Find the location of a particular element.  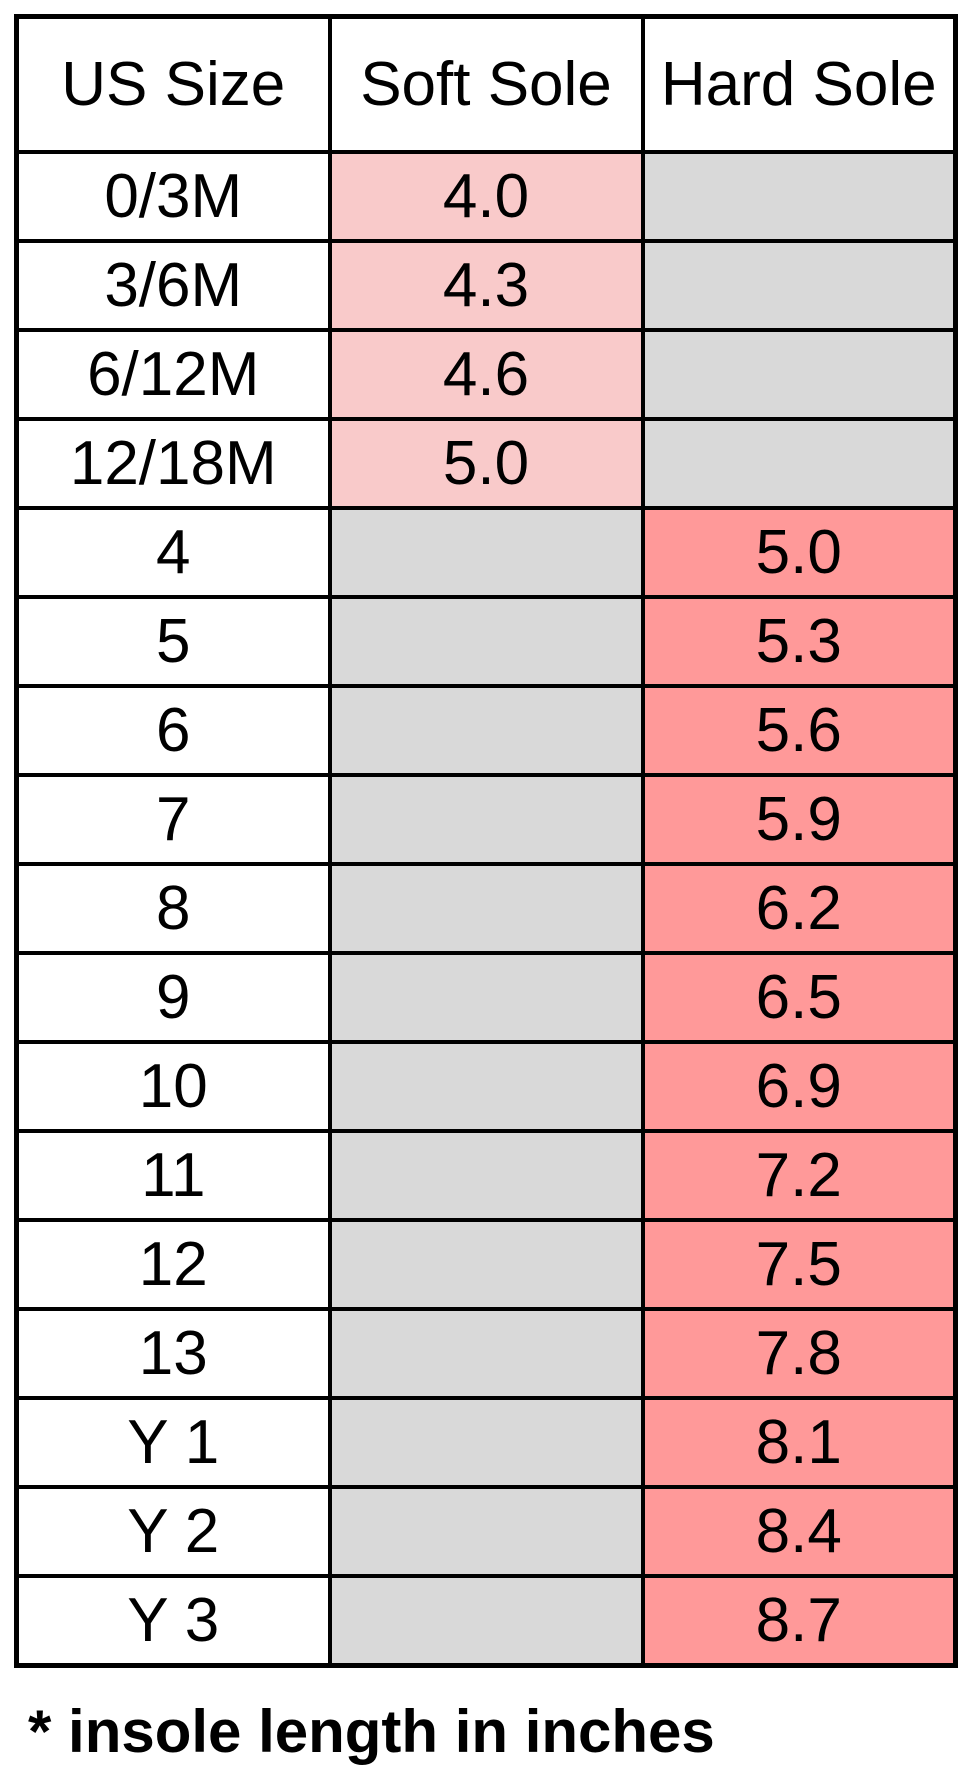

hard-sole-cell: 8.4 is located at coordinates (799, 1531).